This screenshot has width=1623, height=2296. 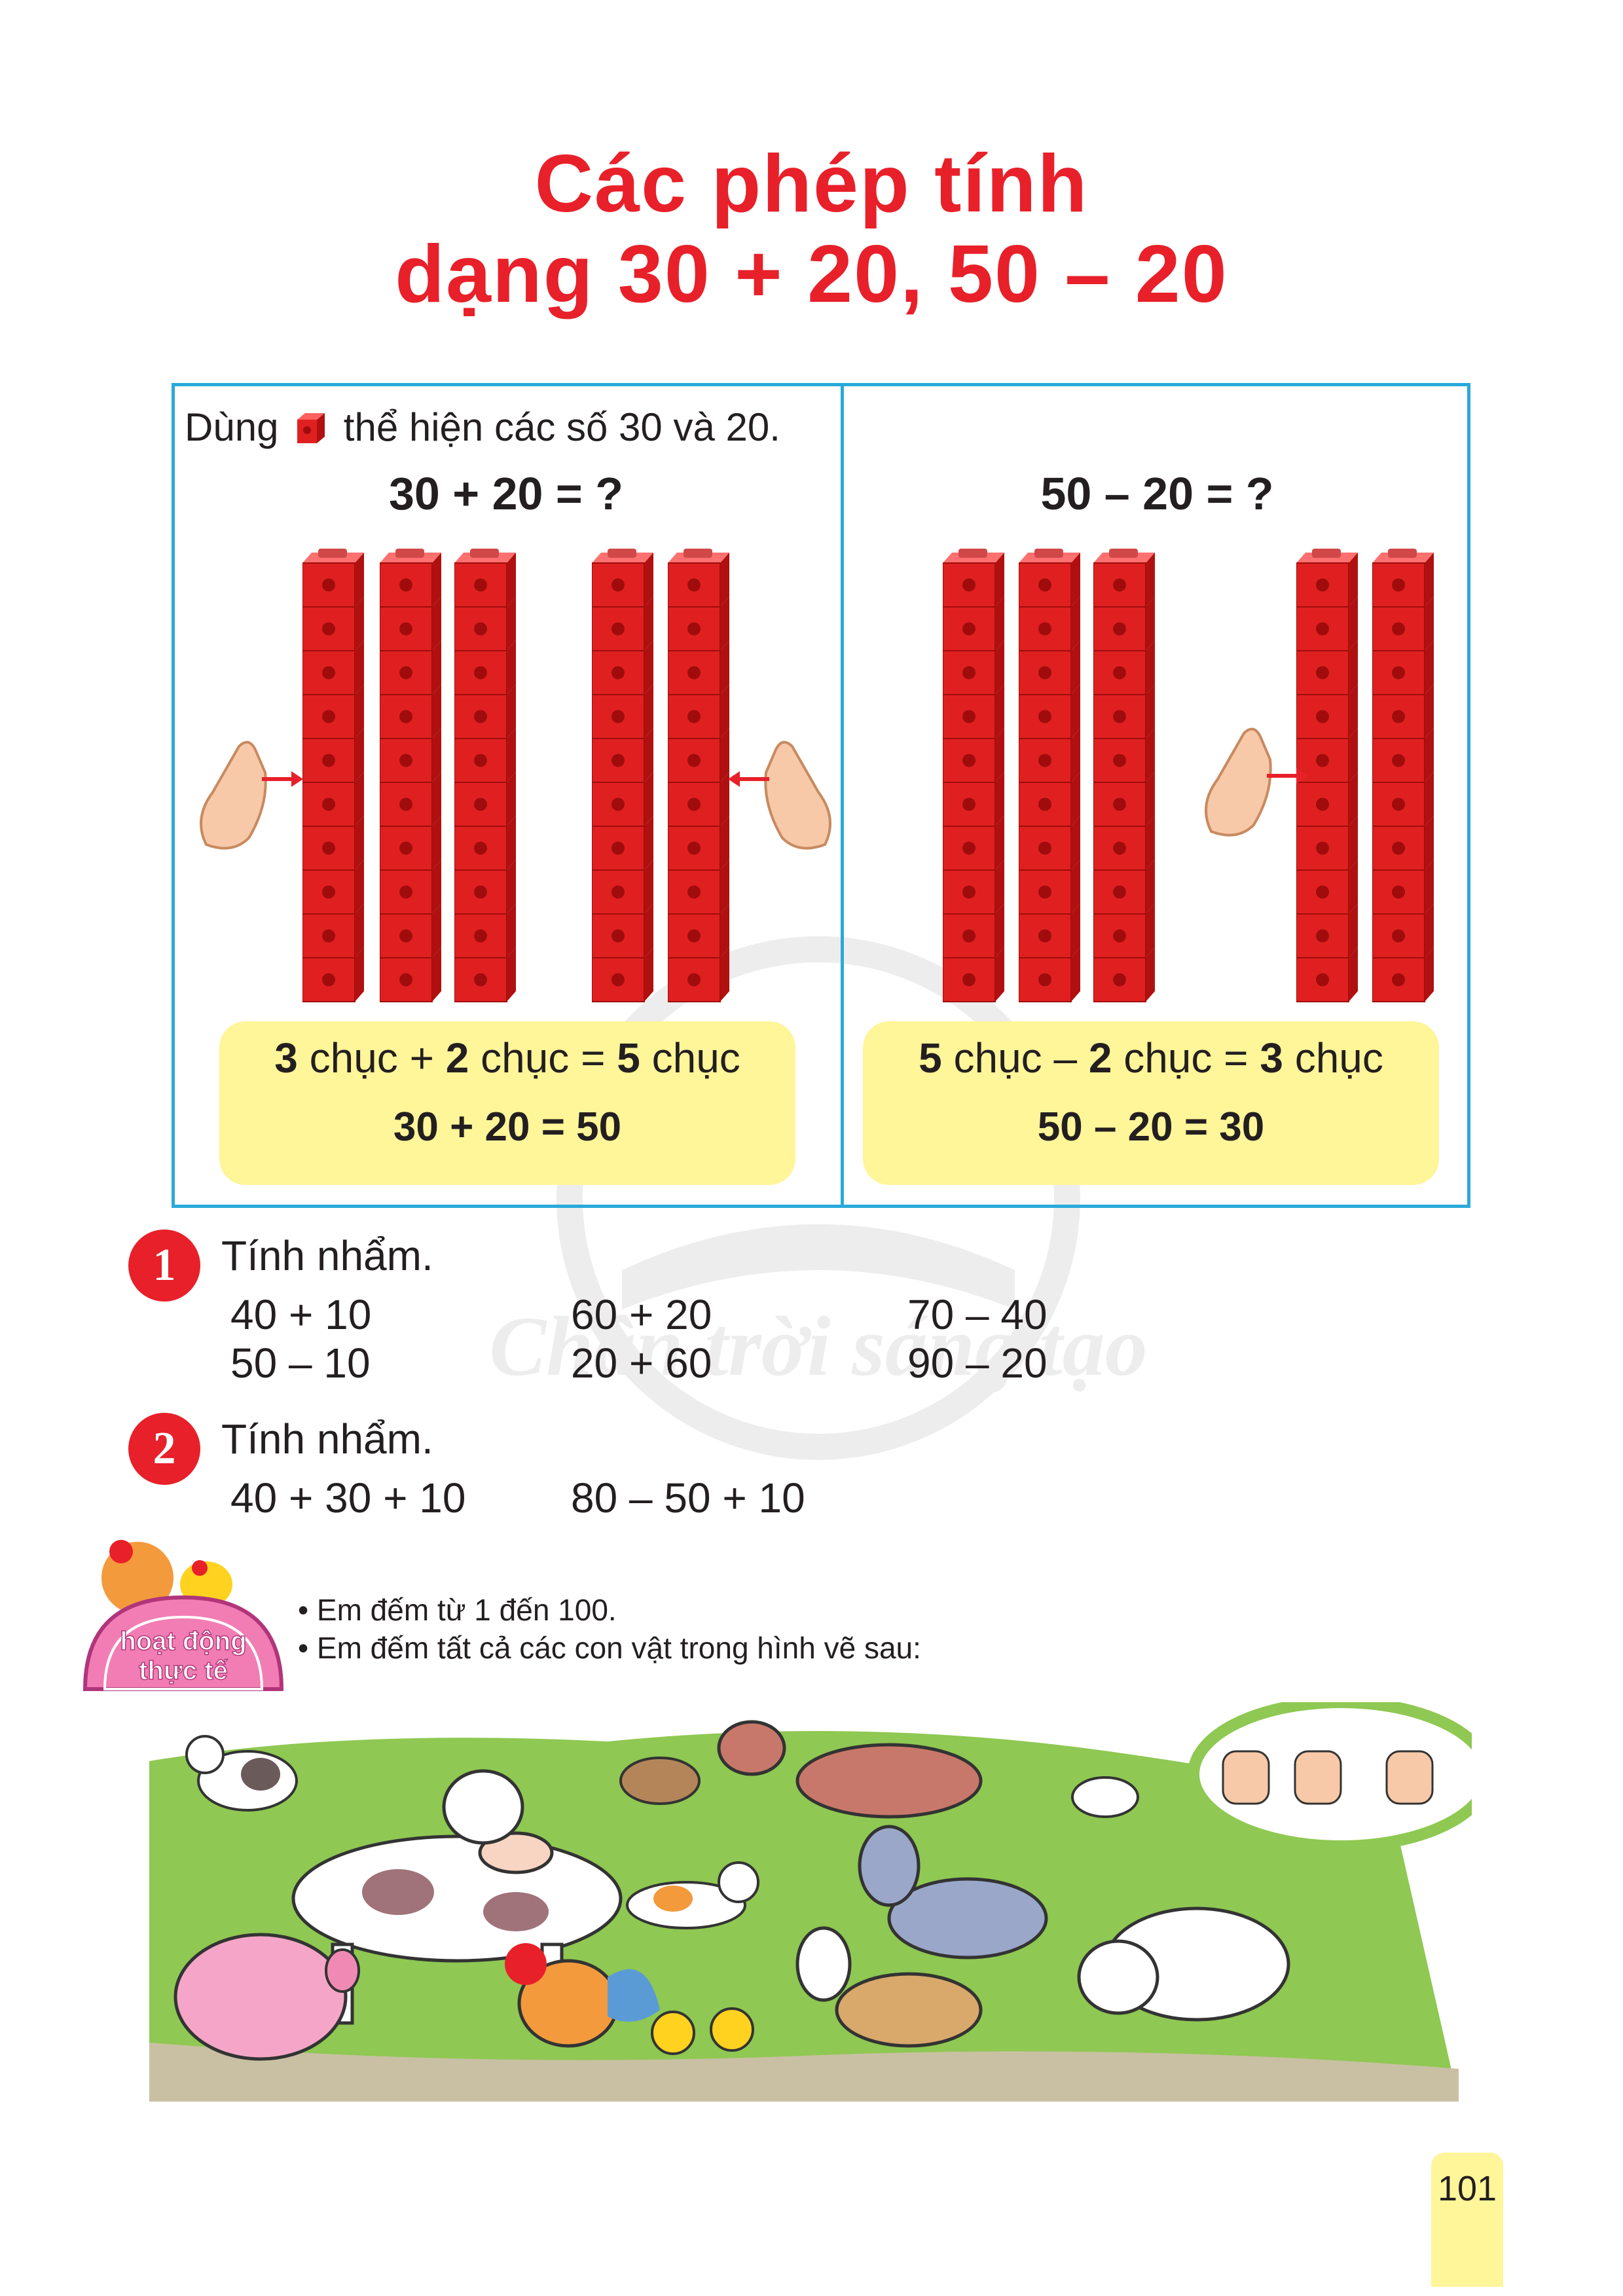 I want to click on watermark-logo: Chân trời sáng tạo, so click(x=818, y=1198).